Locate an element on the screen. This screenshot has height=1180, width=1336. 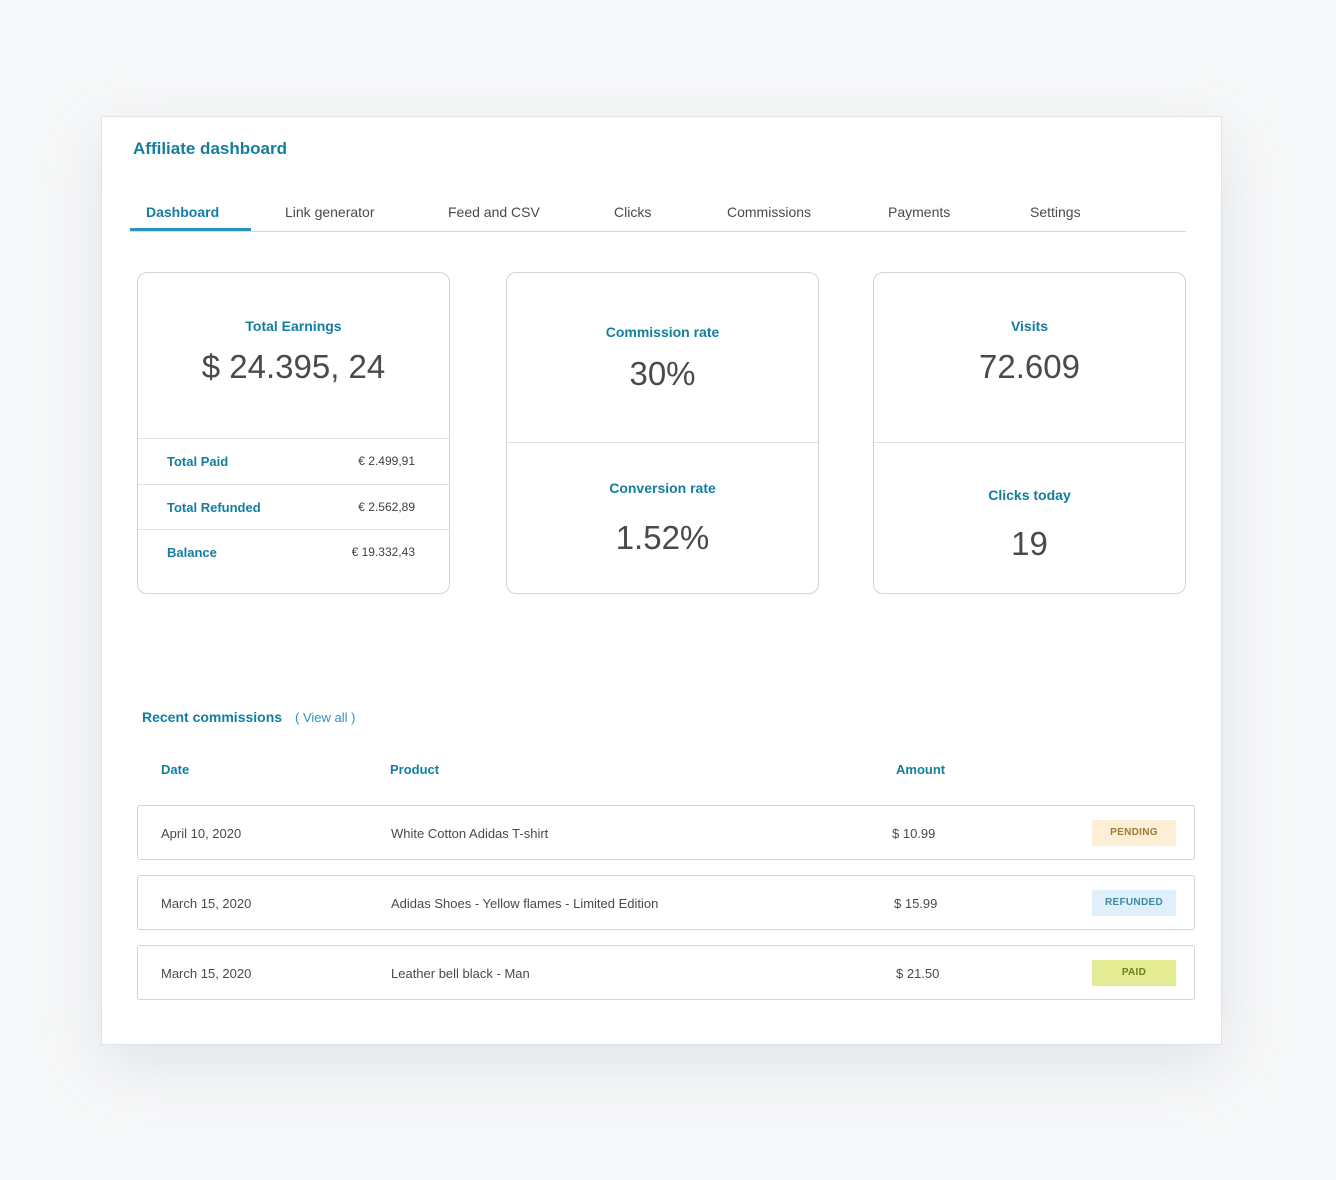
tab-feed-and-csv: Feed and CSV is located at coordinates (494, 212).